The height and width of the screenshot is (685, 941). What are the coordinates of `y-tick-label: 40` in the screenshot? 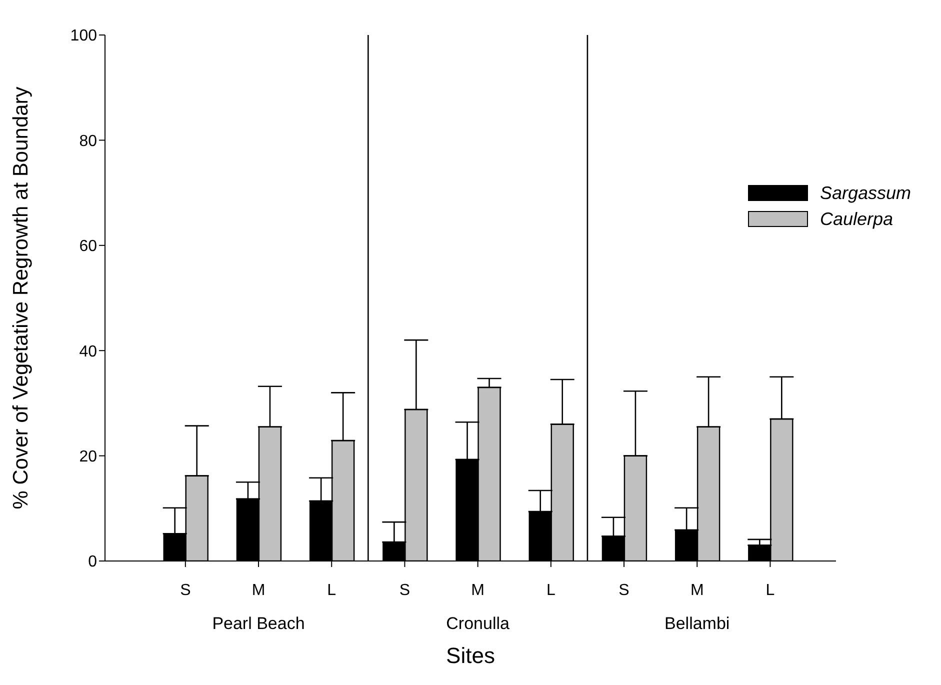 It's located at (88, 351).